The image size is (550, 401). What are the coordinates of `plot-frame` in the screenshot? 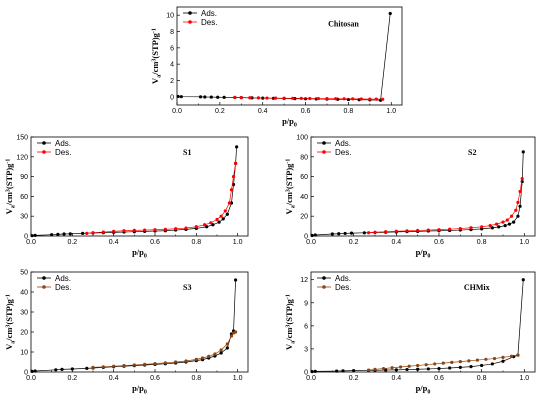 It's located at (423, 186).